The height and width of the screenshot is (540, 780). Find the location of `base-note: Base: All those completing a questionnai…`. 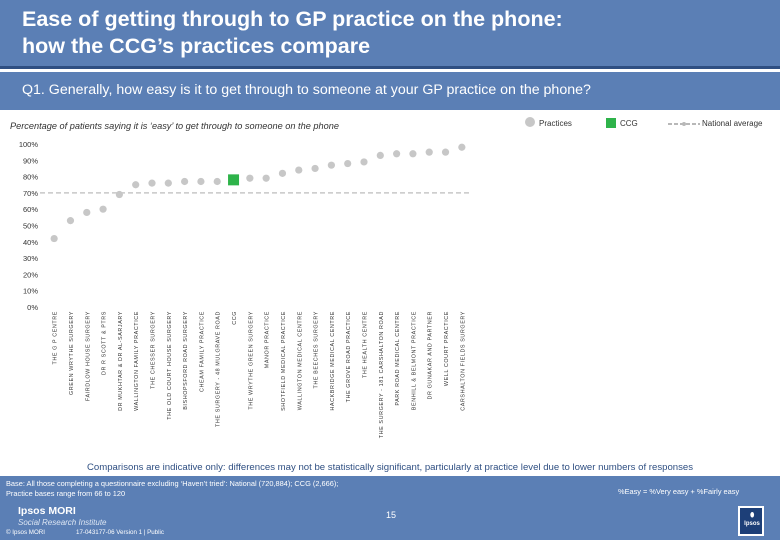

base-note: Base: All those completing a questionnai… is located at coordinates (216, 489).